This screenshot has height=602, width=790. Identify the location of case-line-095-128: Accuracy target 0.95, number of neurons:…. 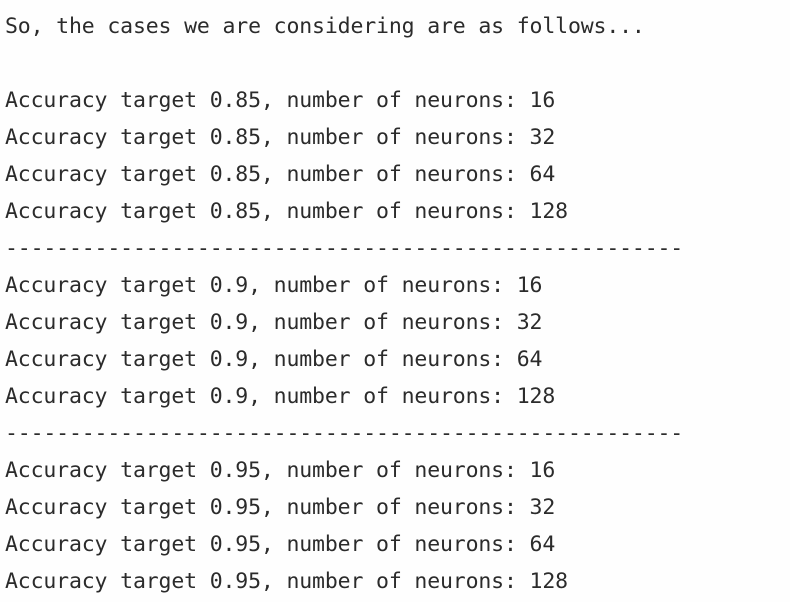
(286, 581).